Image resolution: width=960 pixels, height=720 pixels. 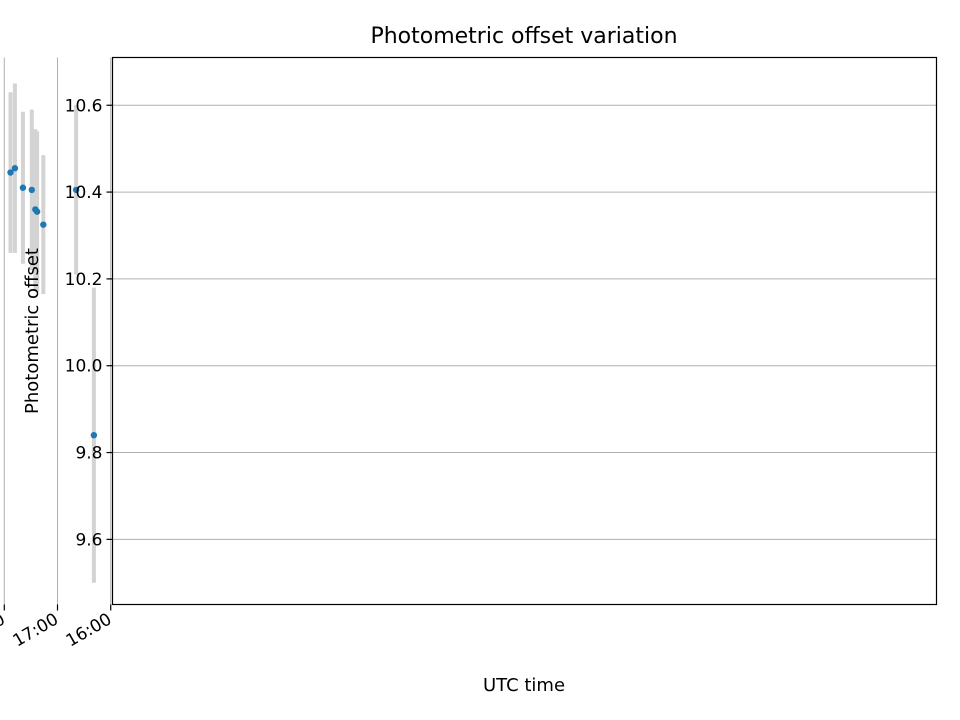 I want to click on y-tick-label: 10.2, so click(x=84, y=280).